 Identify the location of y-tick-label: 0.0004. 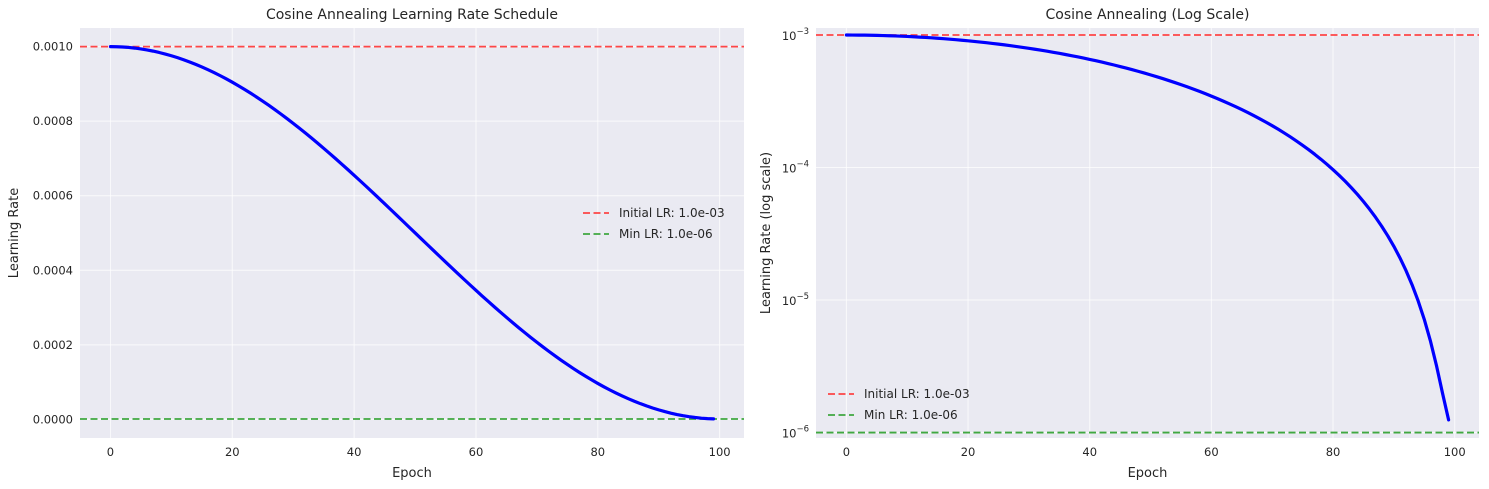
(53, 270).